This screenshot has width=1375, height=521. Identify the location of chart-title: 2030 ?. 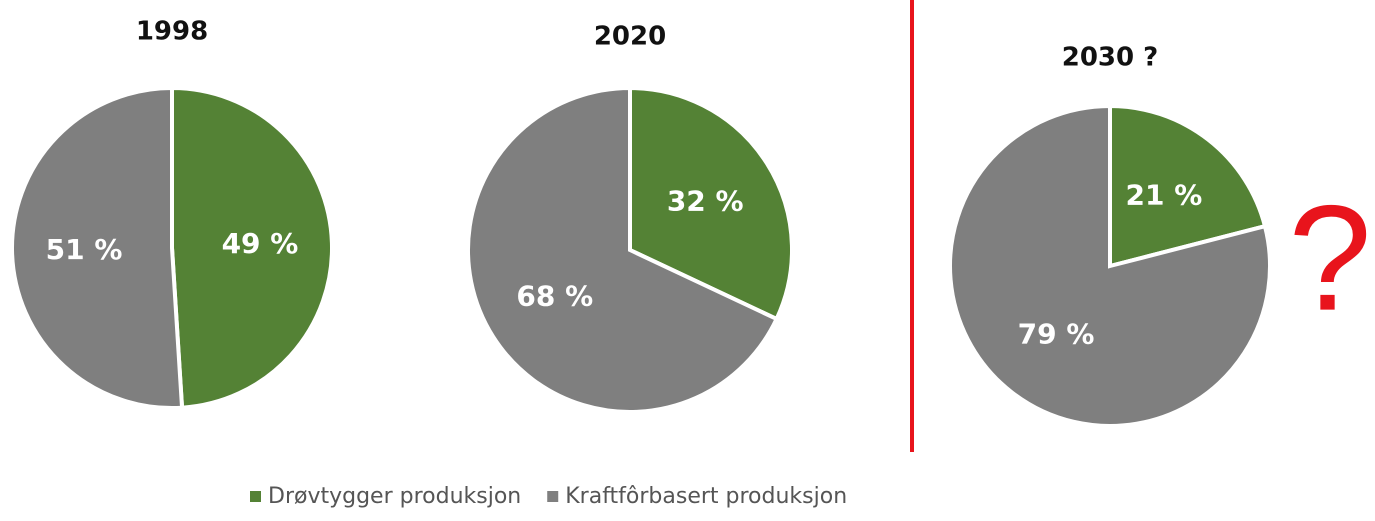
(1110, 58).